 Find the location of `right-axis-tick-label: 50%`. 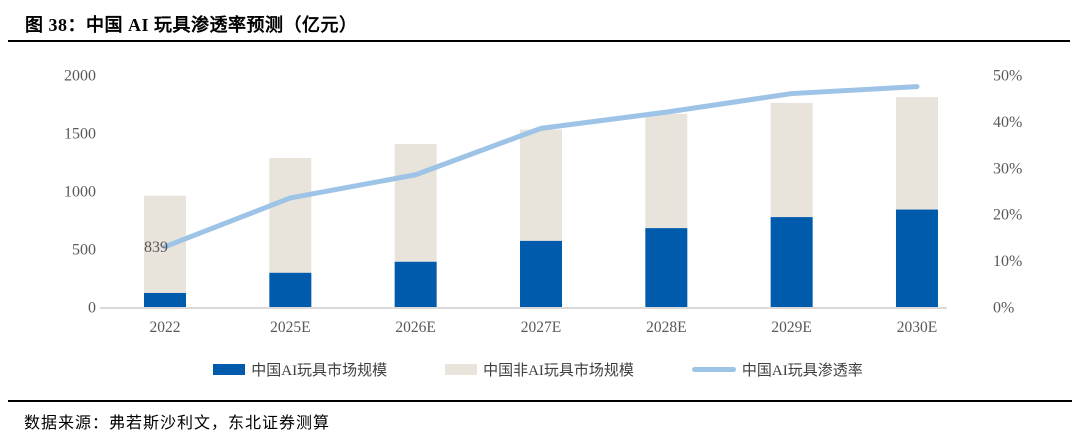

right-axis-tick-label: 50% is located at coordinates (1007, 76).